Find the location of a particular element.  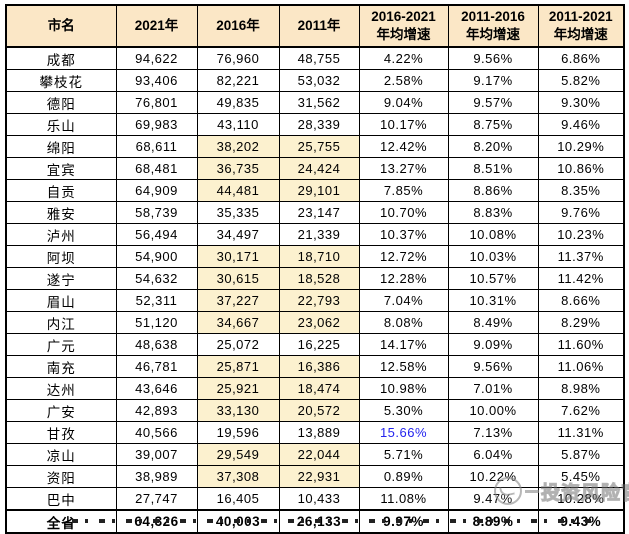

column-header-5: 2011-2016 年均增速 is located at coordinates (493, 26).